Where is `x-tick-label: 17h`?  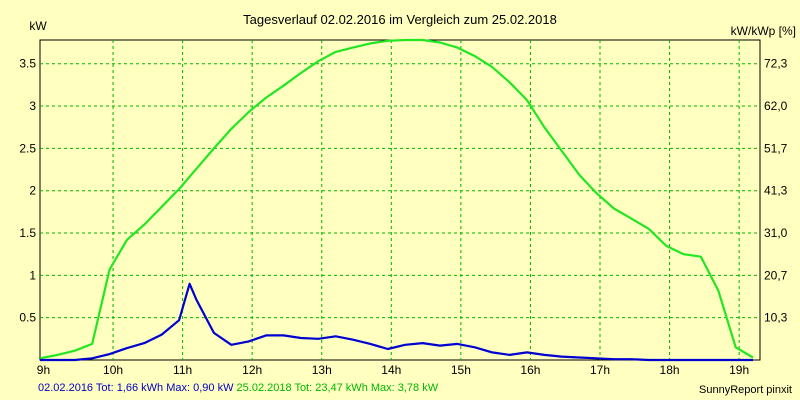
x-tick-label: 17h is located at coordinates (600, 370).